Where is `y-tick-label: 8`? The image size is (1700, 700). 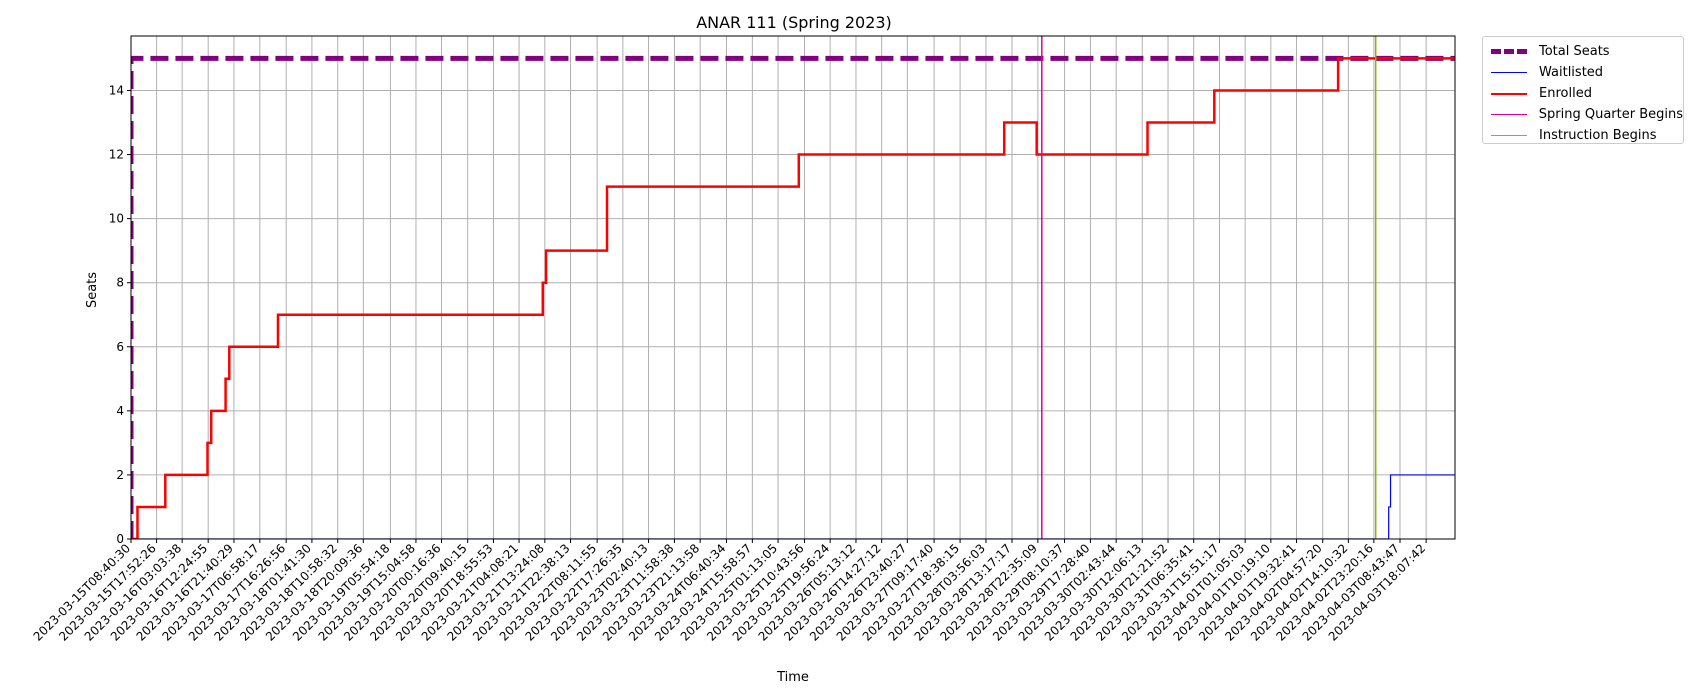 y-tick-label: 8 is located at coordinates (120, 283).